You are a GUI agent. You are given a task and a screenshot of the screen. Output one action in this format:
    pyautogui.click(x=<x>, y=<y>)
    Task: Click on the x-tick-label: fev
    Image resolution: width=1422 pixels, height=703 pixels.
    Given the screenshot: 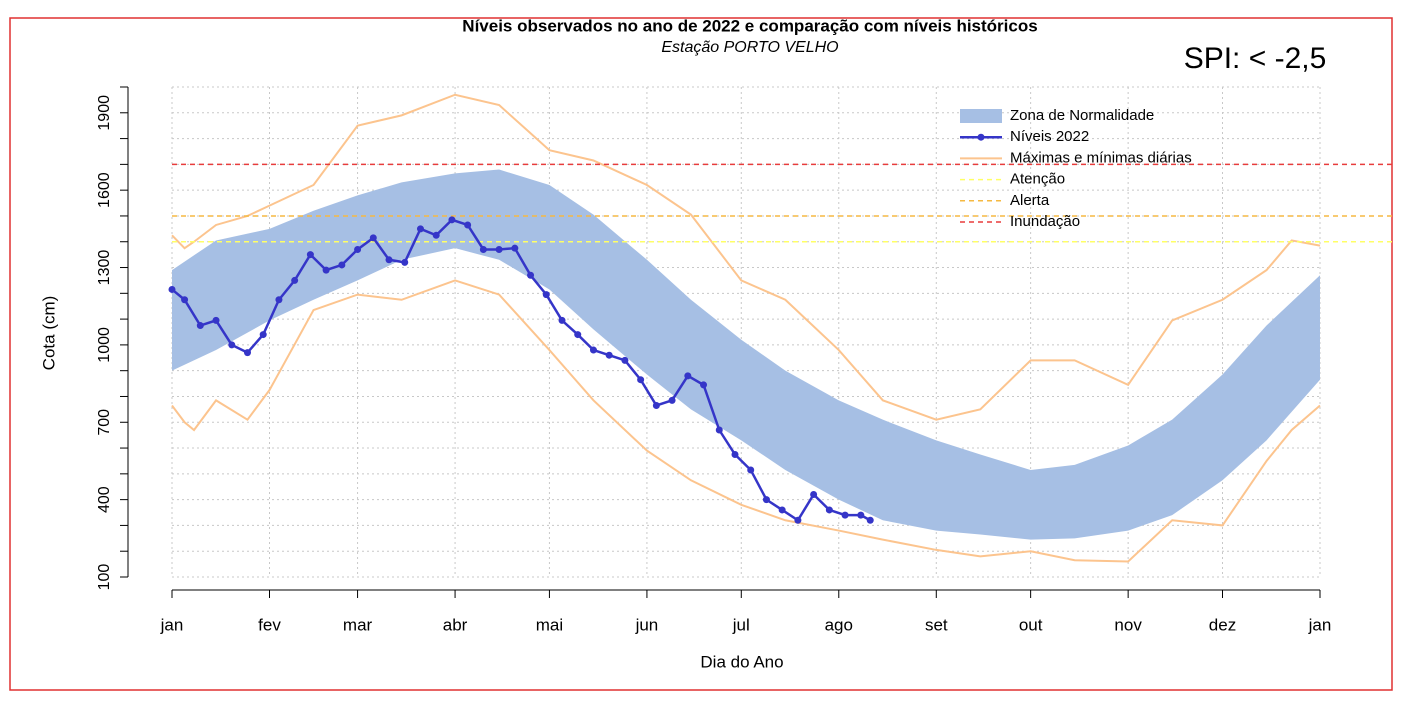 What is the action you would take?
    pyautogui.click(x=269, y=624)
    